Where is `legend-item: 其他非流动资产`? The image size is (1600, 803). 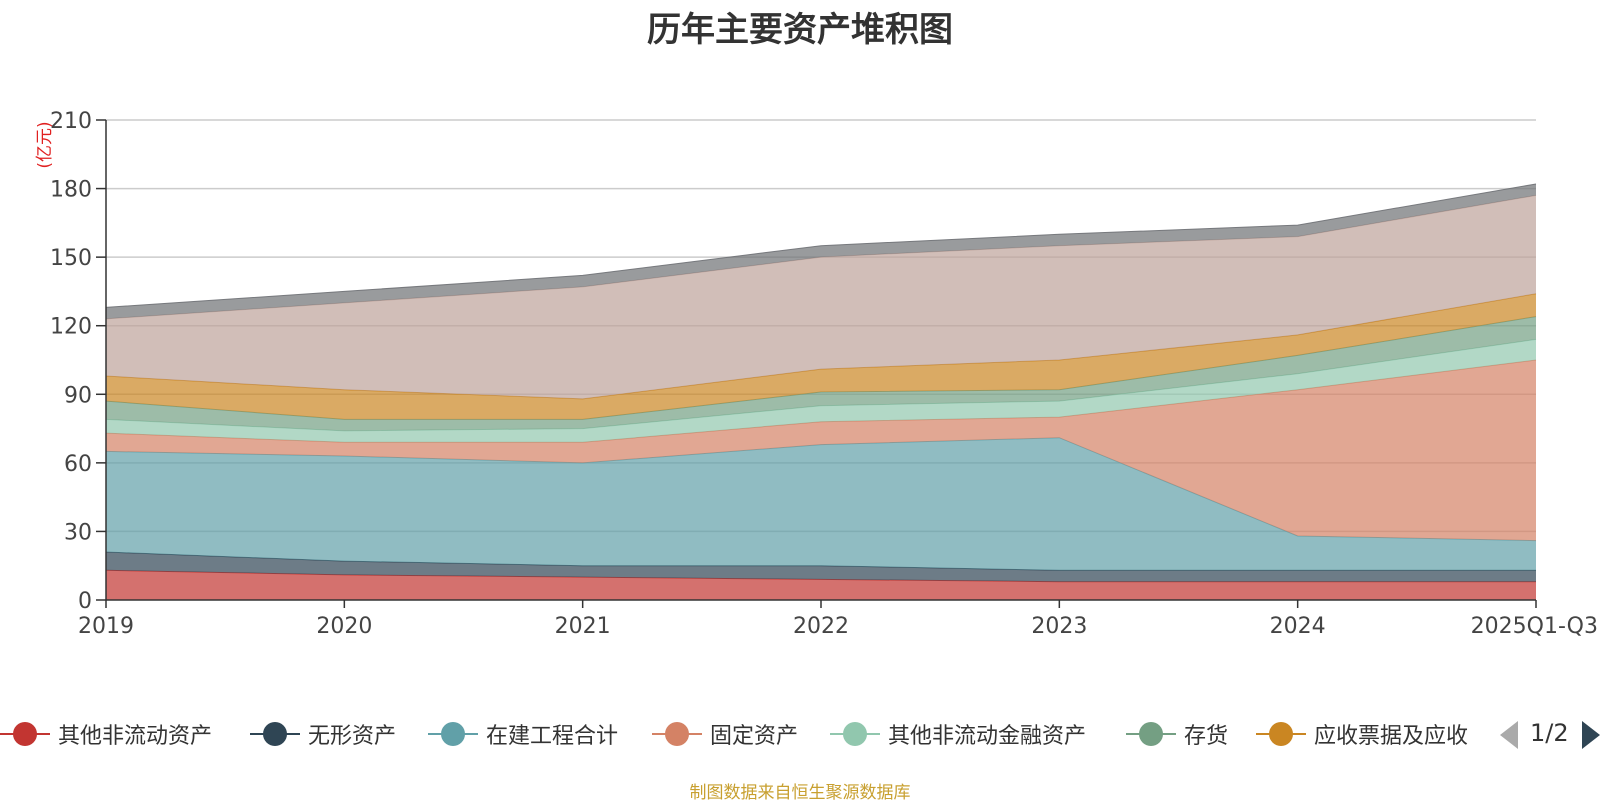
legend-item: 其他非流动资产 is located at coordinates (106, 734).